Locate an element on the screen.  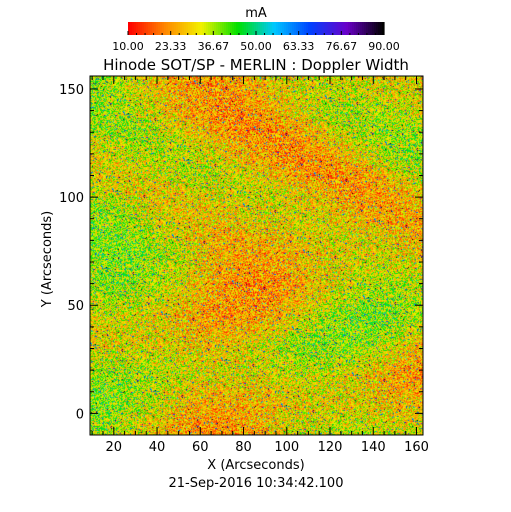
colorbar-tick-label: 36.67 is located at coordinates (214, 46).